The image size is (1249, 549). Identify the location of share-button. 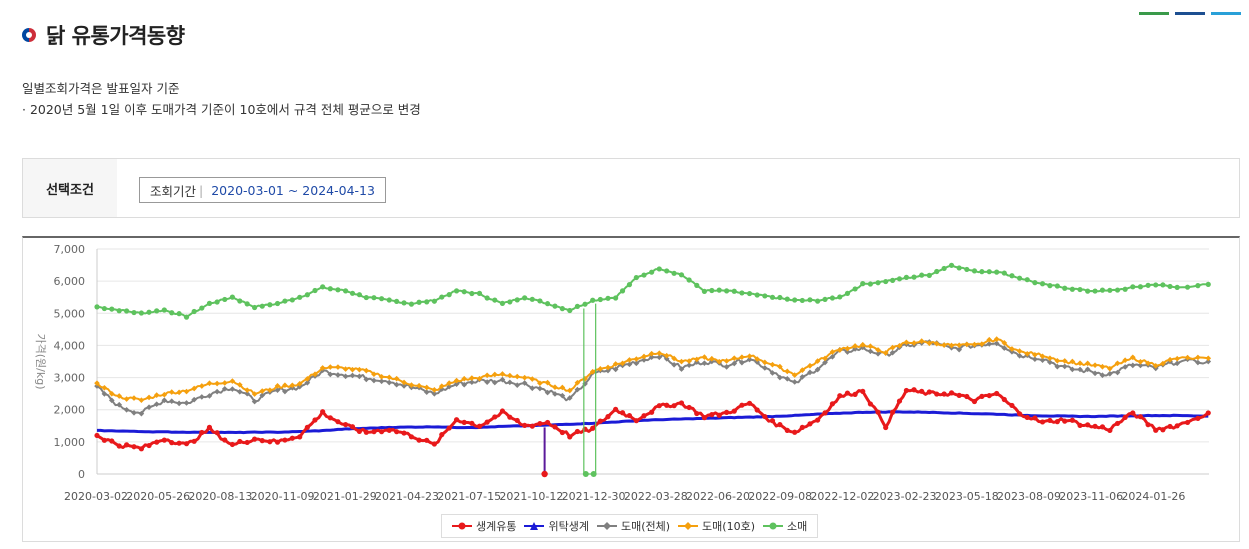
(1226, 13).